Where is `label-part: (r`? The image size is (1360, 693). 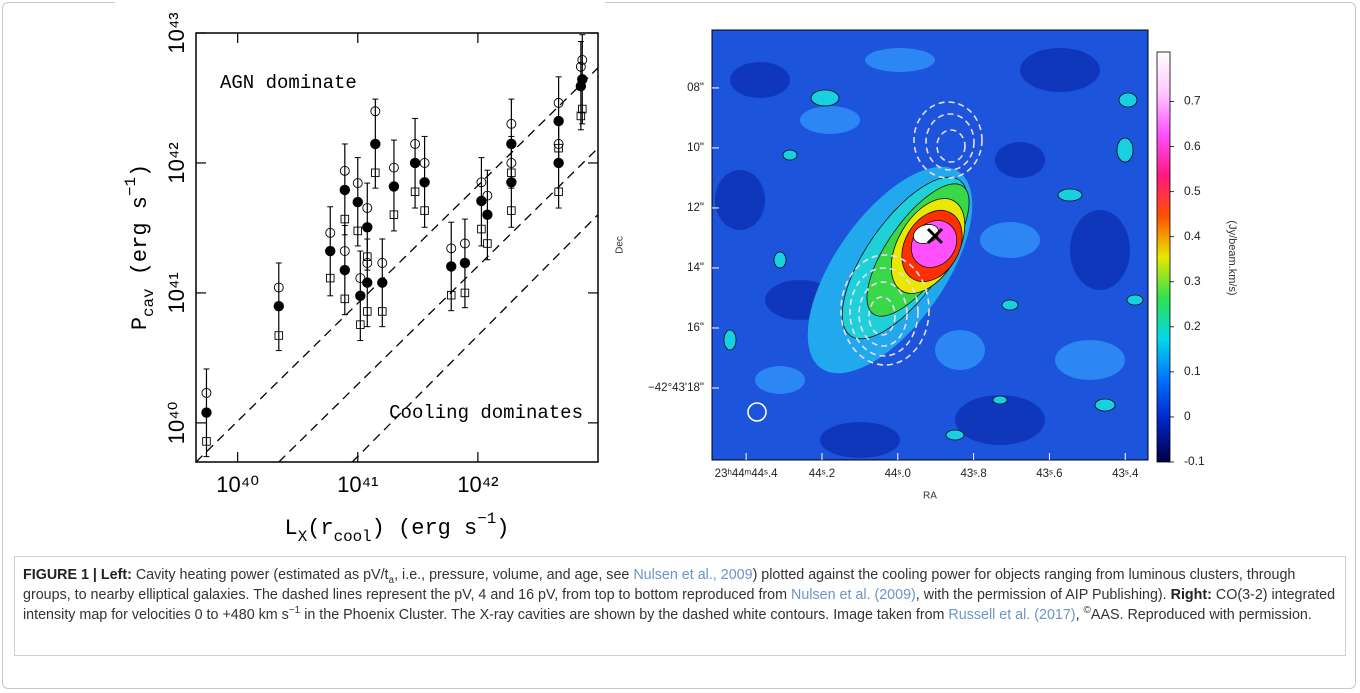 label-part: (r is located at coordinates (320, 528).